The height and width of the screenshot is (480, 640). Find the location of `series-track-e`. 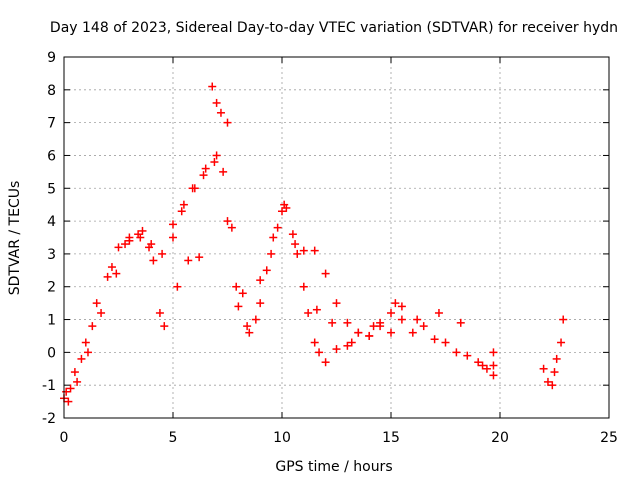

series-track-e is located at coordinates (528, 352).